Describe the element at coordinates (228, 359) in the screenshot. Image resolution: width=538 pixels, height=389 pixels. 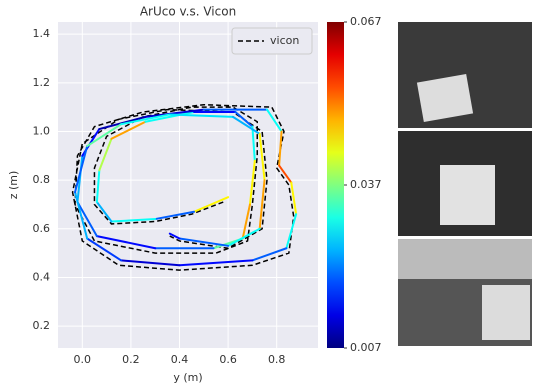
I see `x-tick-label: 0.6` at that location.